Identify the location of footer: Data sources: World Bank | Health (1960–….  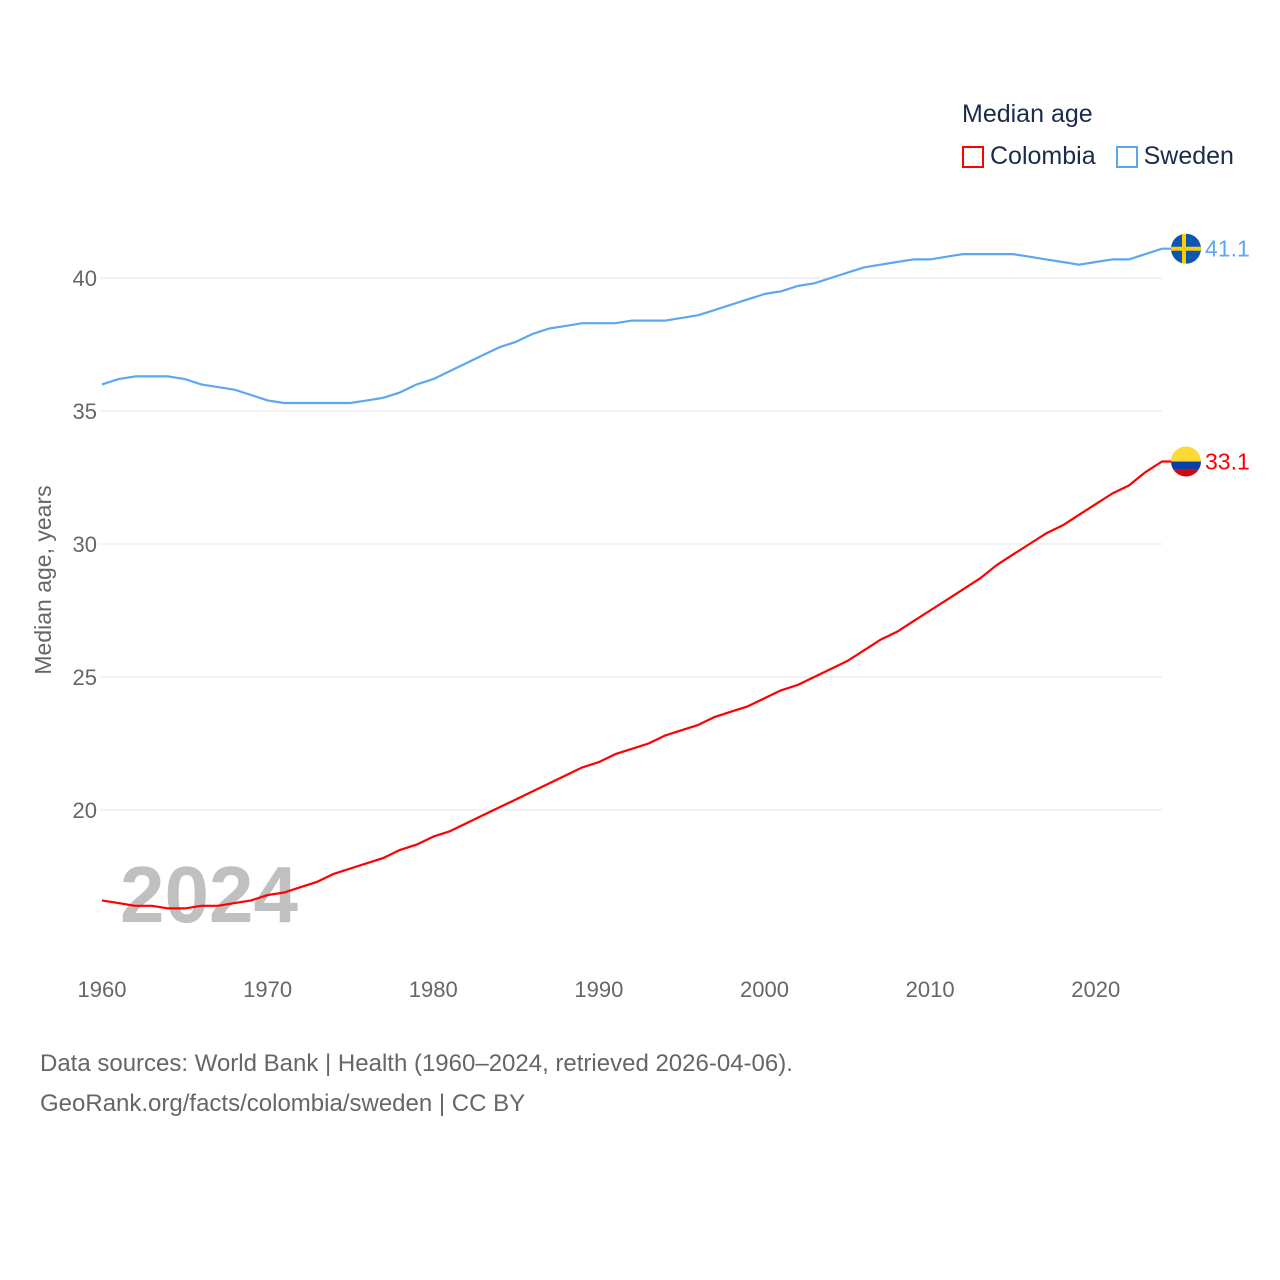
(416, 1084).